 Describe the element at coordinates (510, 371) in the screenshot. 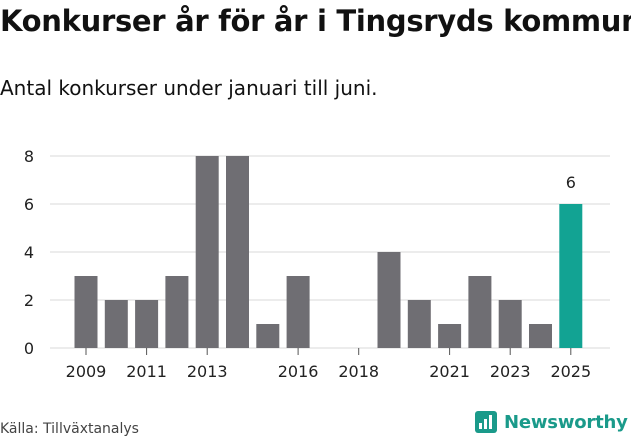

I see `x-tick-label: 2023` at that location.